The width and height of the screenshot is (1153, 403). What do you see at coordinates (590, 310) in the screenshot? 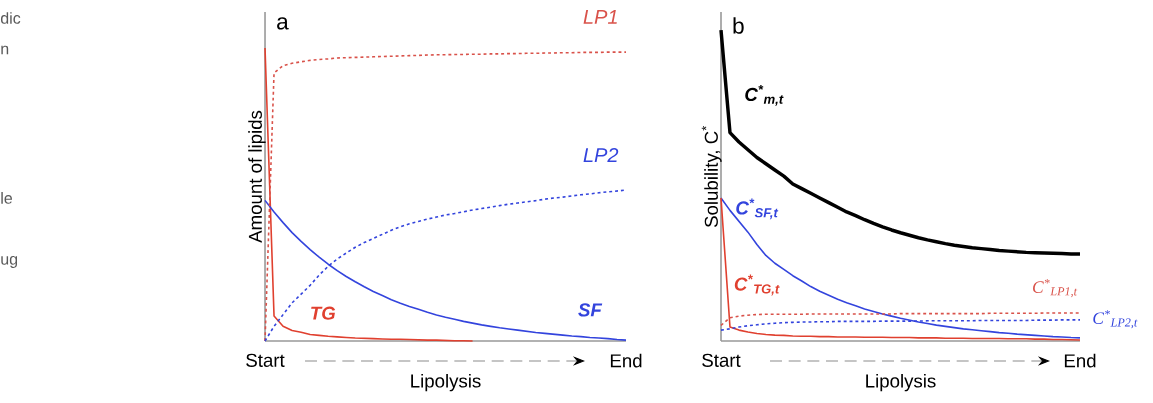
I see `series-label: SF` at bounding box center [590, 310].